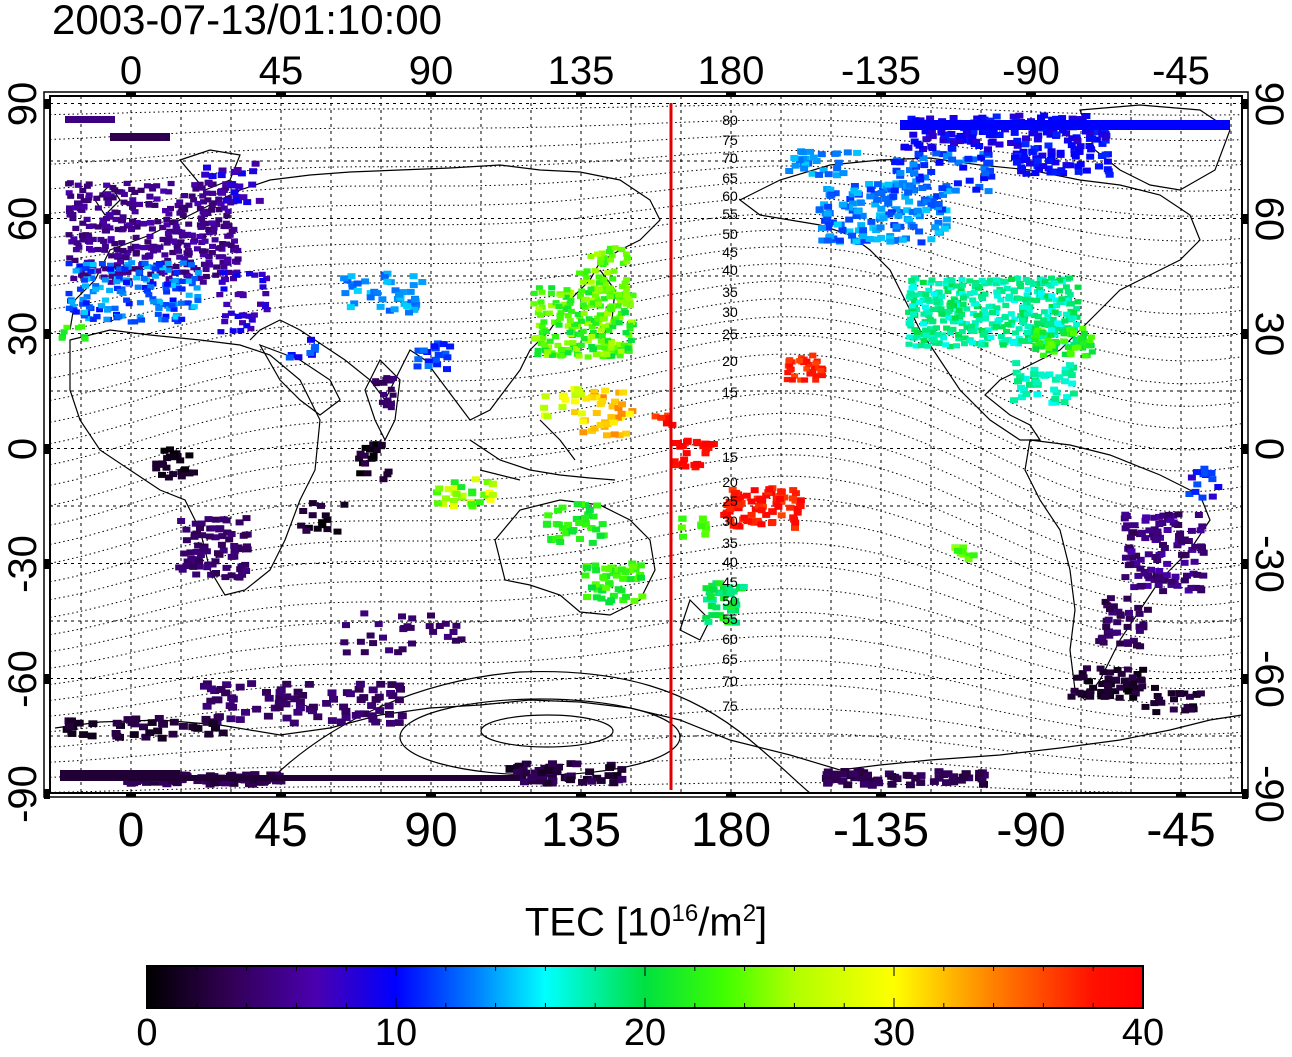  Describe the element at coordinates (281, 71) in the screenshot. I see `lon-tick-top: 45` at that location.